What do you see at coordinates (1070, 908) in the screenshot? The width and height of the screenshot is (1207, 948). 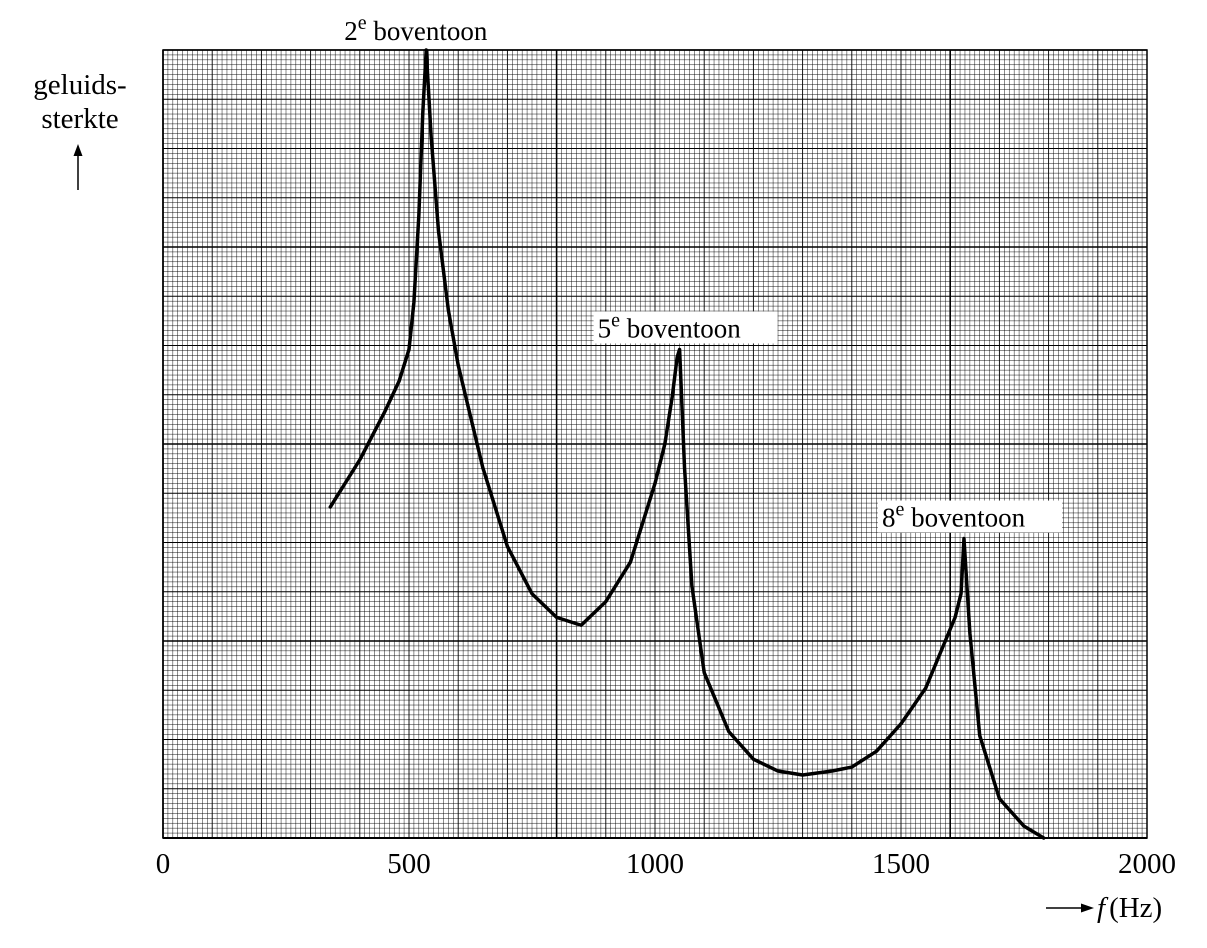 I see `x-axis-arrow-icon` at bounding box center [1070, 908].